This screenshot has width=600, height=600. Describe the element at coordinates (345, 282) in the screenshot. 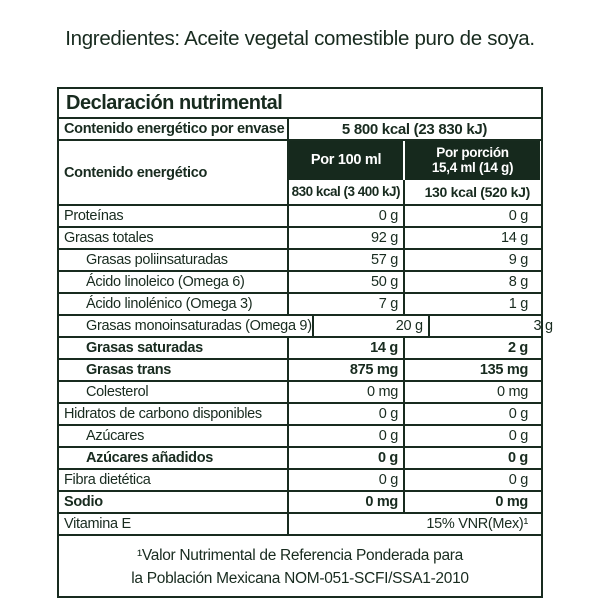

I see `value-per-100ml: 50 g` at that location.